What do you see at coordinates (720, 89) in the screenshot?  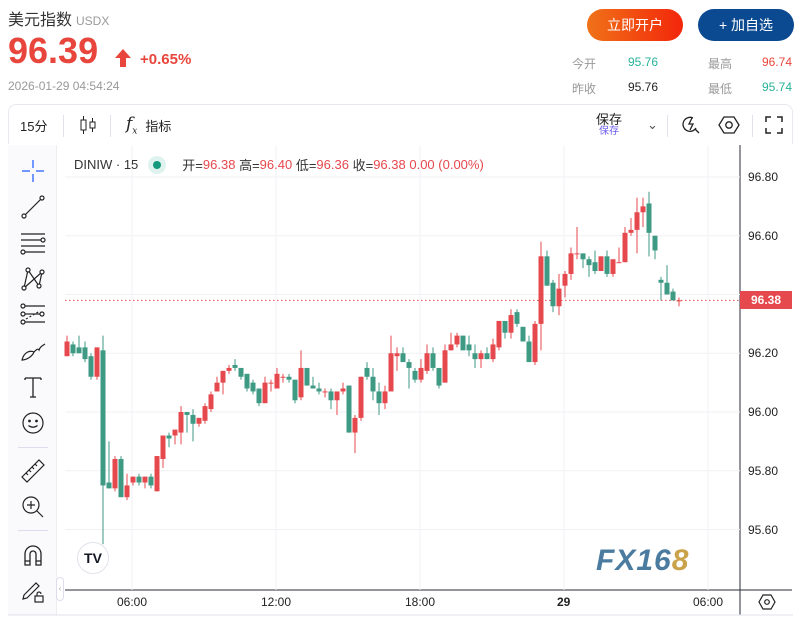 I see `stat-label: 最低` at bounding box center [720, 89].